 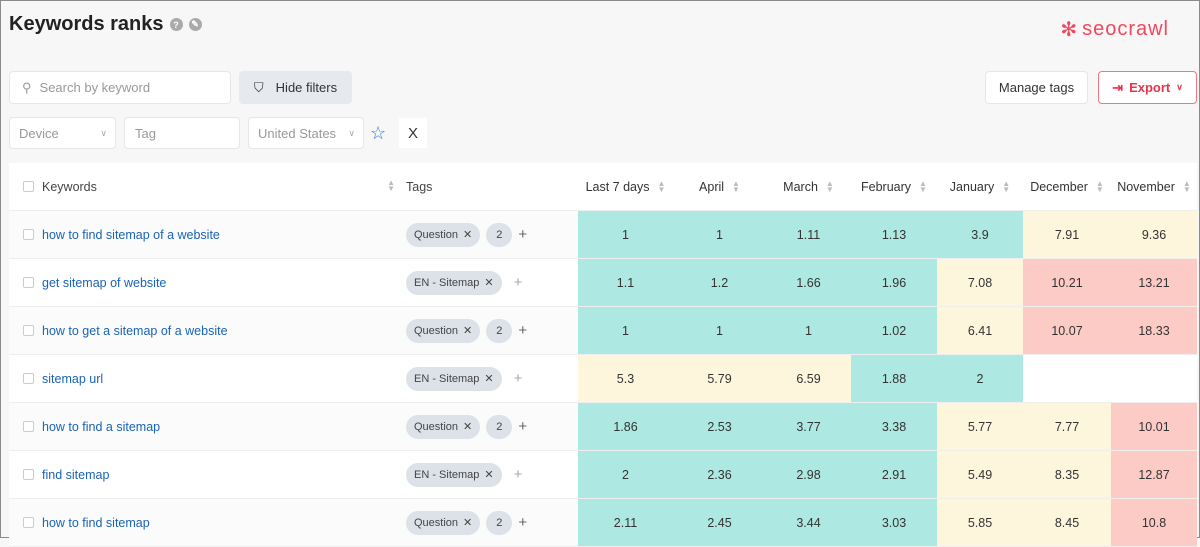 What do you see at coordinates (27, 87) in the screenshot?
I see `search-icon: ⚲` at bounding box center [27, 87].